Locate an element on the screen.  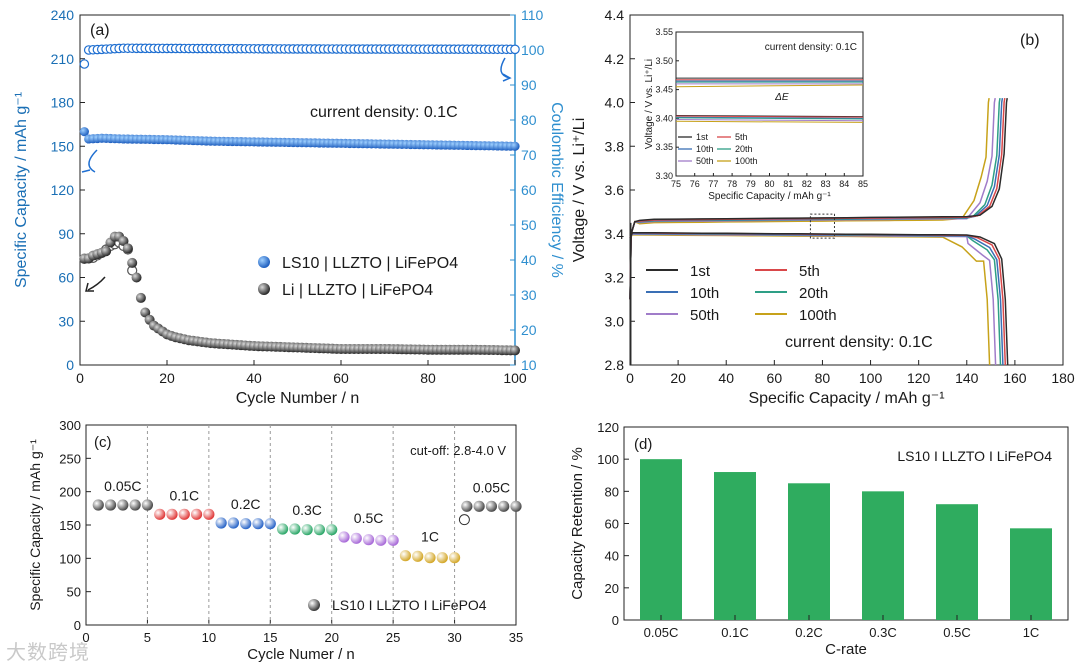
panel-a-y-tick-label: 180 is located at coordinates (63, 103).